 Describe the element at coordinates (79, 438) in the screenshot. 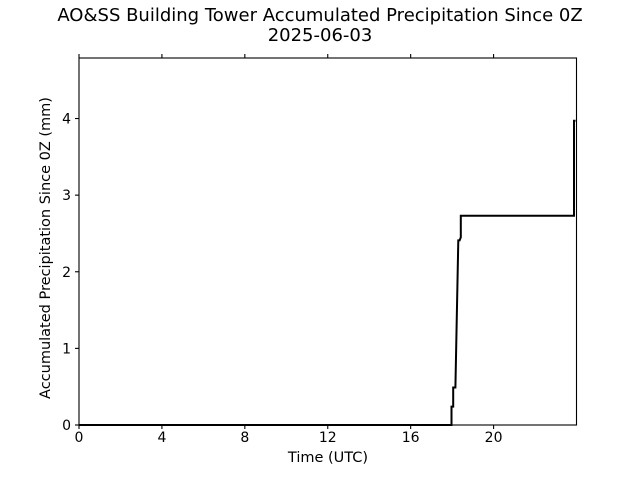

I see `x-tick-label: 0` at that location.